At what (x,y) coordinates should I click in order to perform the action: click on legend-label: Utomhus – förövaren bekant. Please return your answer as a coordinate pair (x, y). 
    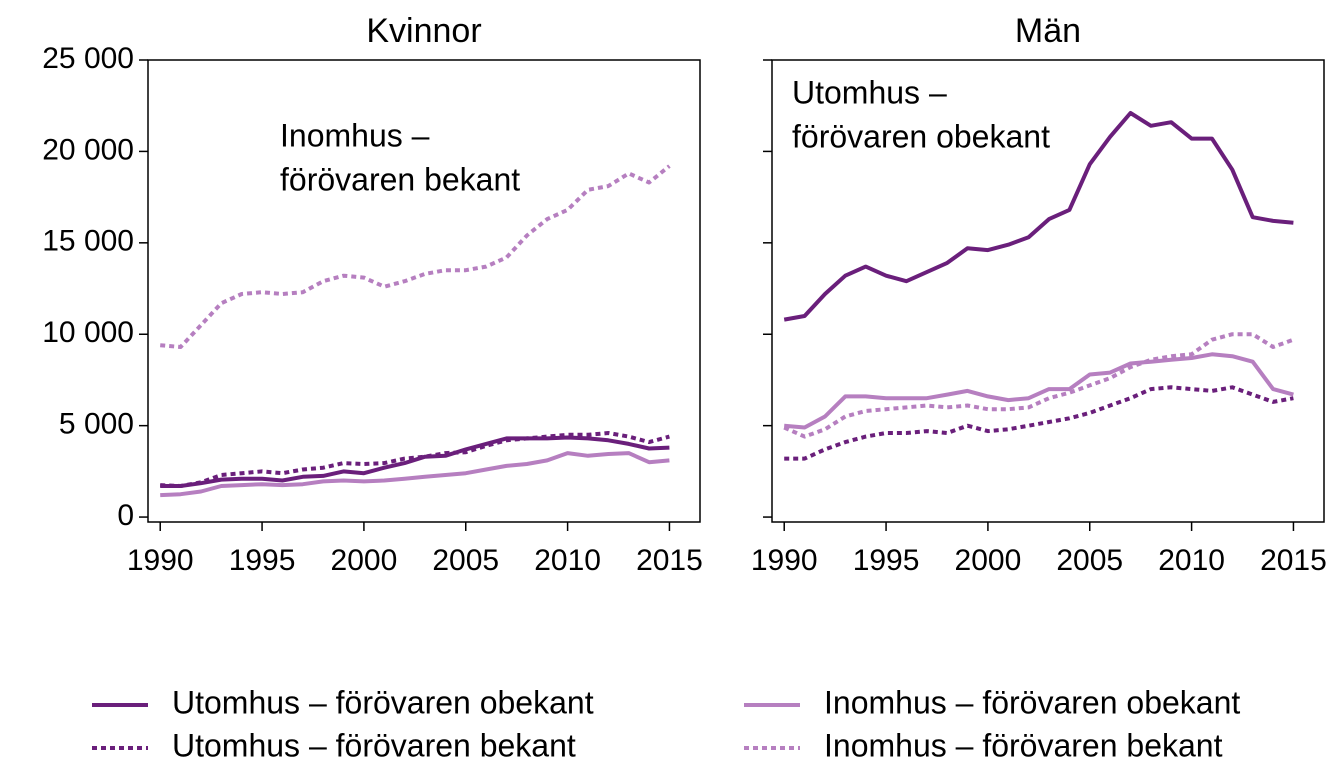
    Looking at the image, I should click on (374, 745).